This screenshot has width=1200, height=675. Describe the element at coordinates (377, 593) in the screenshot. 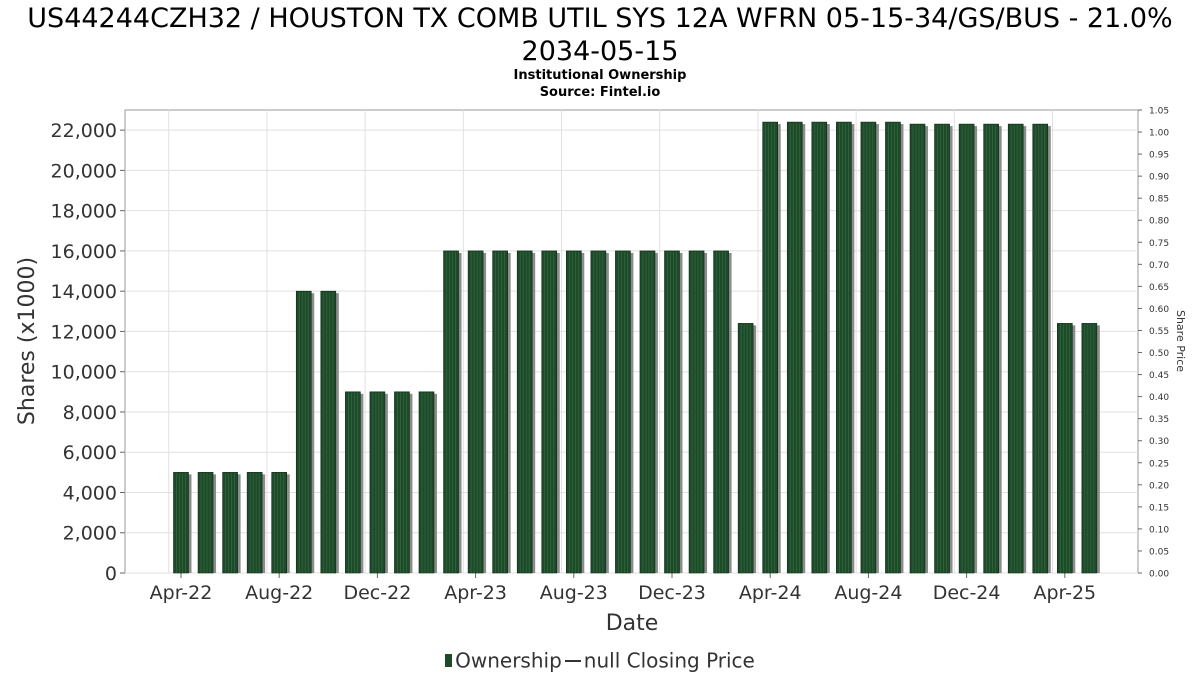

I see `x-tick-label: Dec-22` at that location.